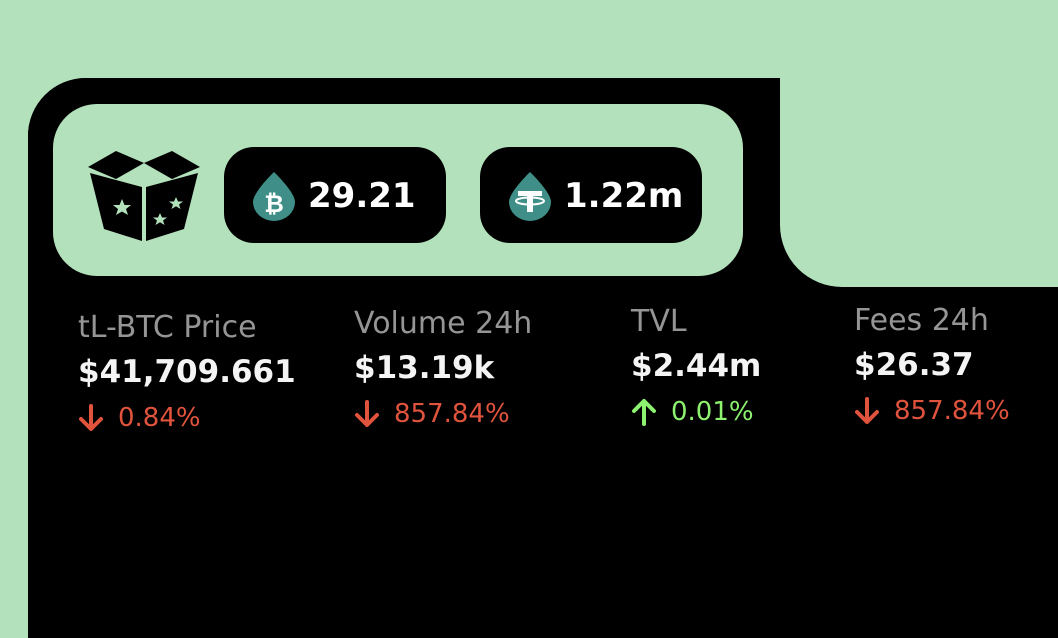  I want to click on stat-label: TVL, so click(659, 321).